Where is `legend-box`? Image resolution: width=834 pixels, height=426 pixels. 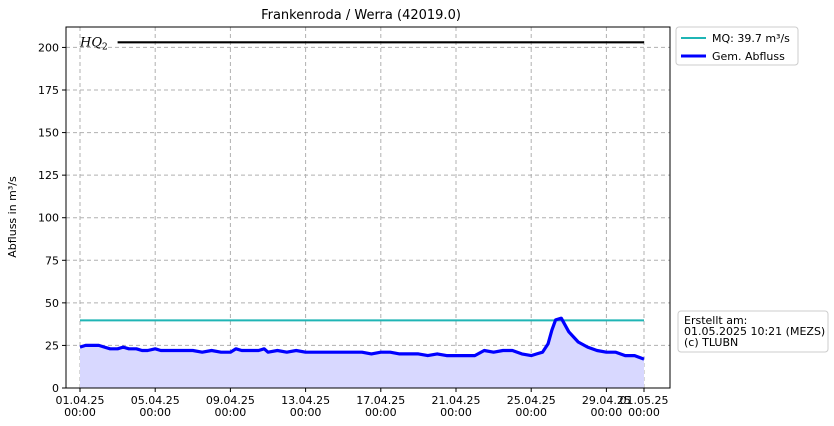 legend-box is located at coordinates (737, 46).